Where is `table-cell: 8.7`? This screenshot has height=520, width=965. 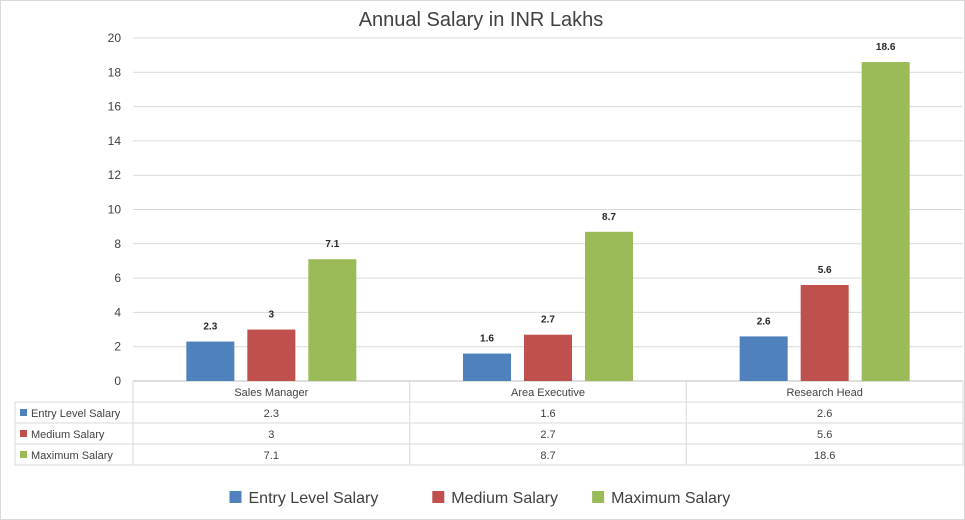 table-cell: 8.7 is located at coordinates (547, 456).